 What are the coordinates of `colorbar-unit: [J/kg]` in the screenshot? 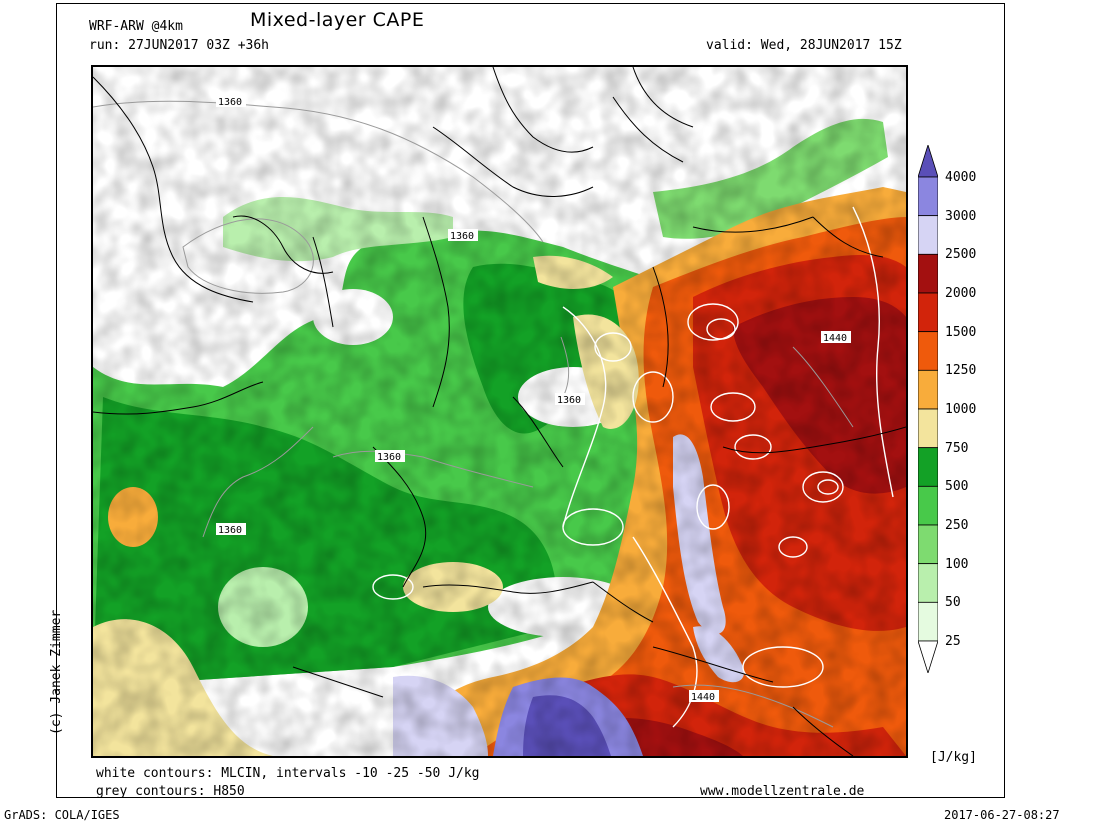 It's located at (953, 757).